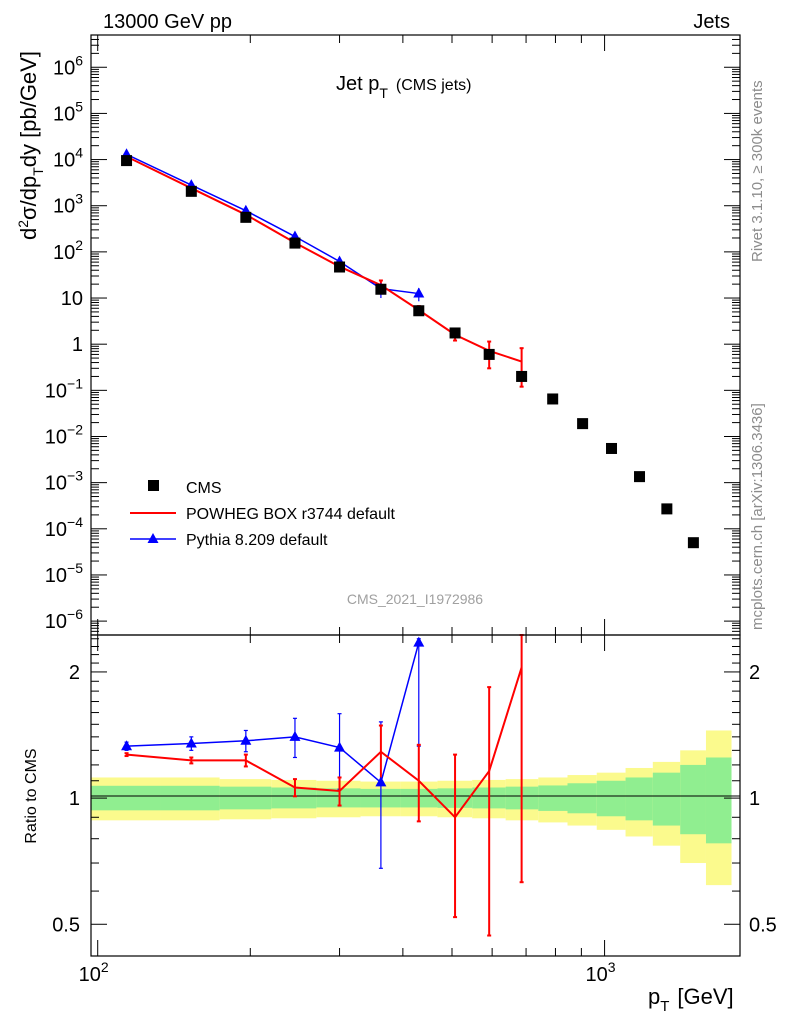 This screenshot has height=1024, width=786. Describe the element at coordinates (74, 673) in the screenshot. I see `ratio-y-tick-label-left: 2` at that location.